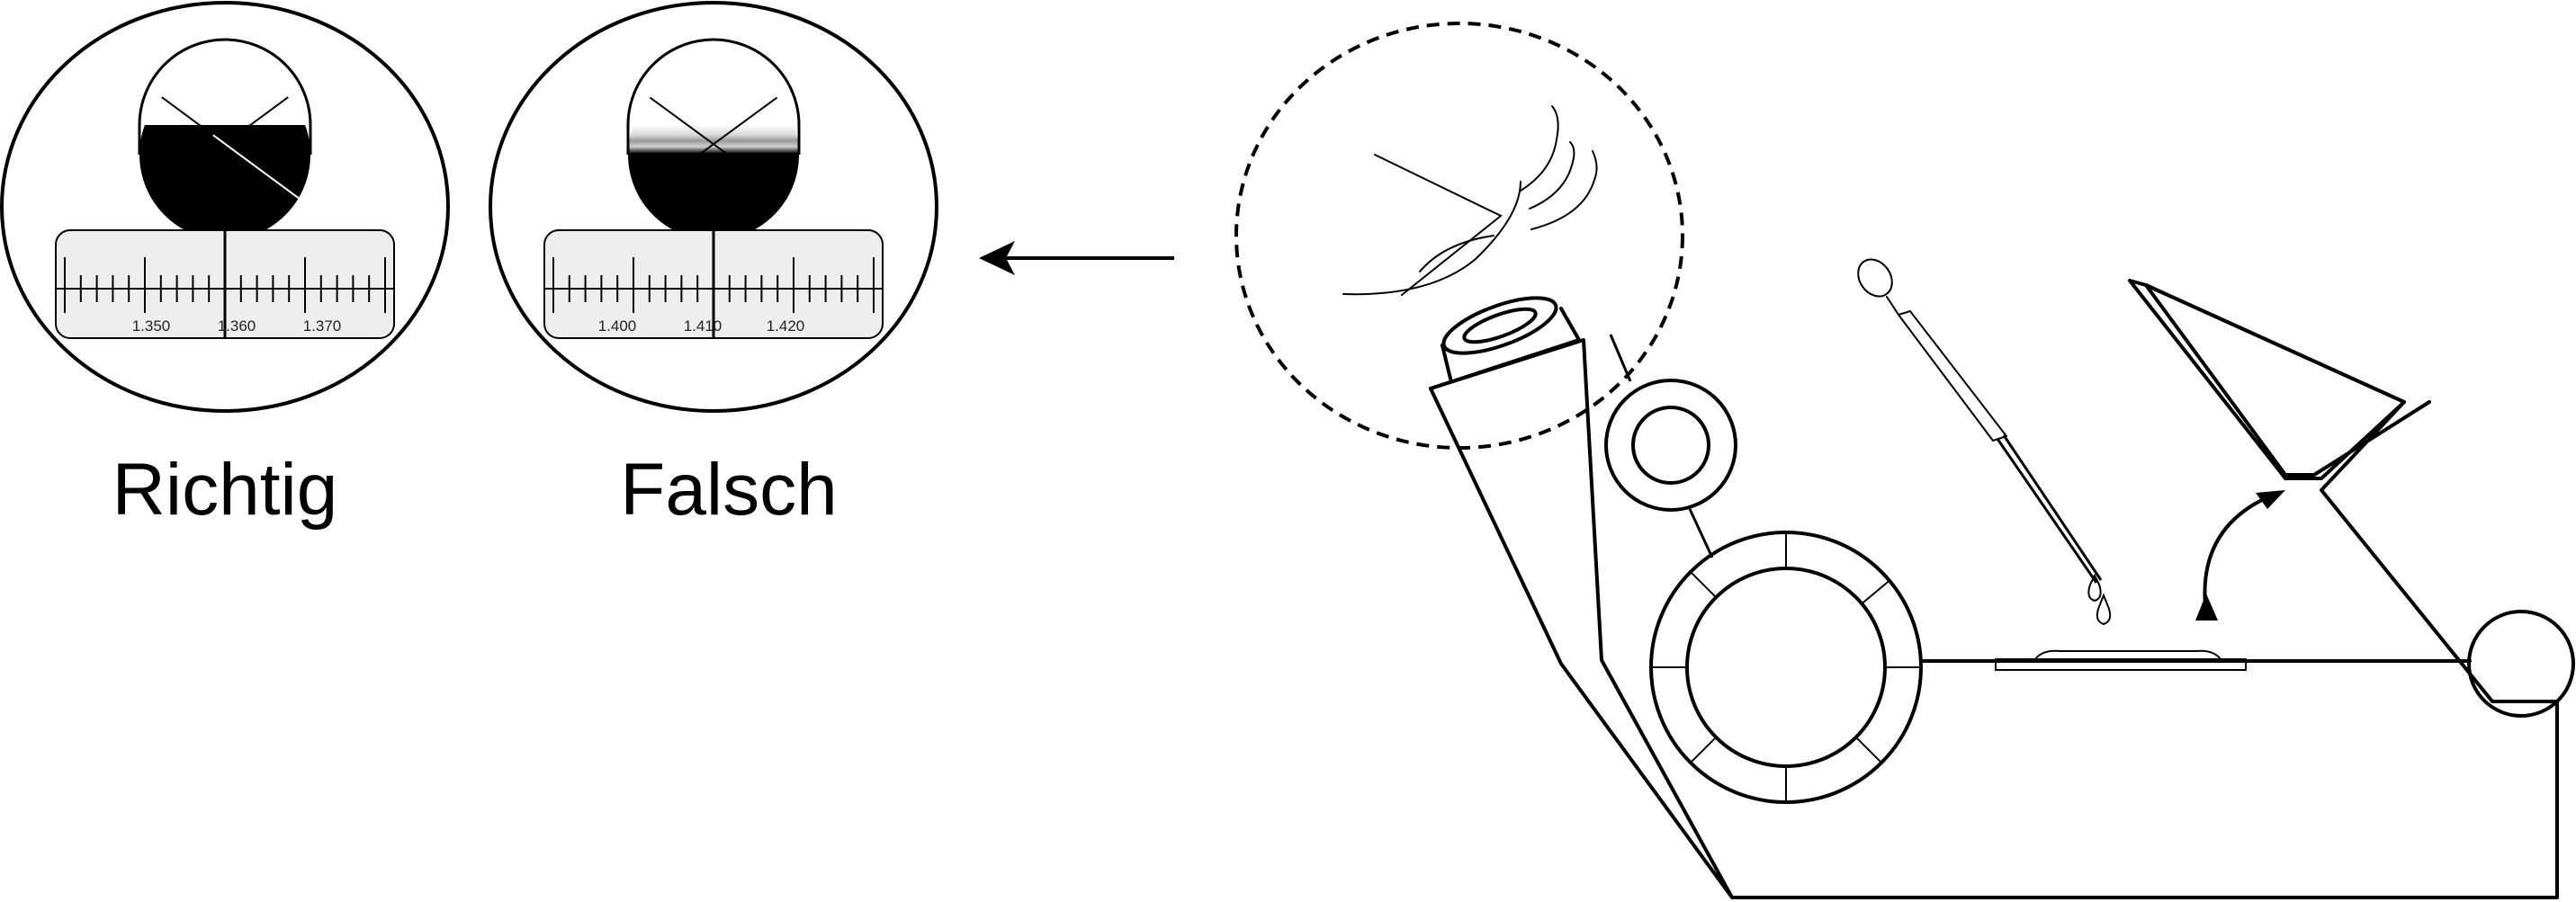 The image size is (2576, 902). I want to click on hinge-knob, so click(2521, 664).